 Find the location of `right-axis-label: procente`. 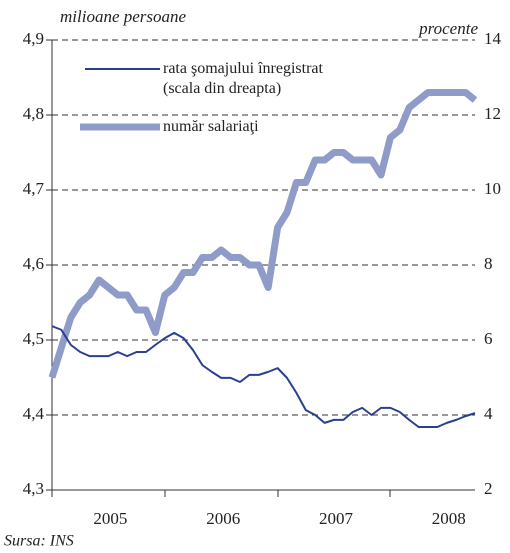

right-axis-label: procente is located at coordinates (448, 28).